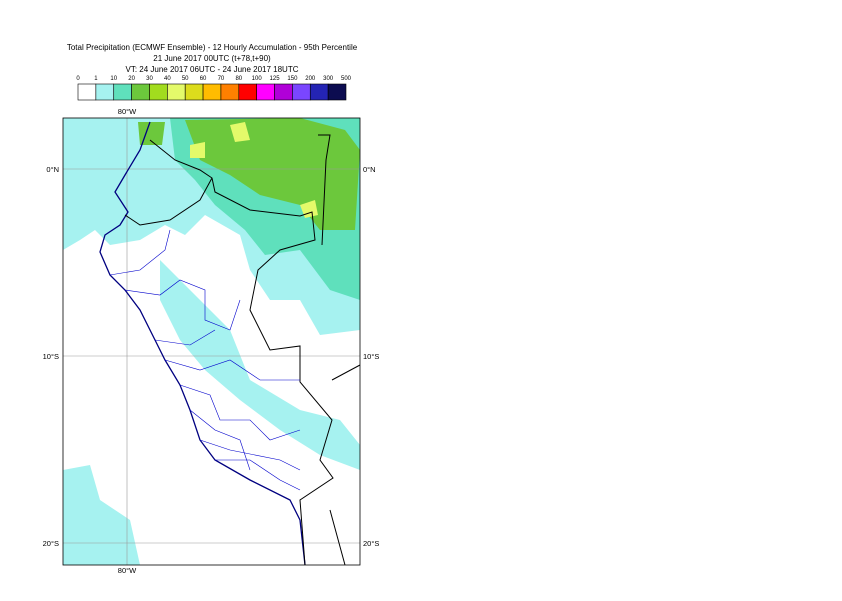  Describe the element at coordinates (328, 79) in the screenshot. I see `colorbar-label: 300` at that location.